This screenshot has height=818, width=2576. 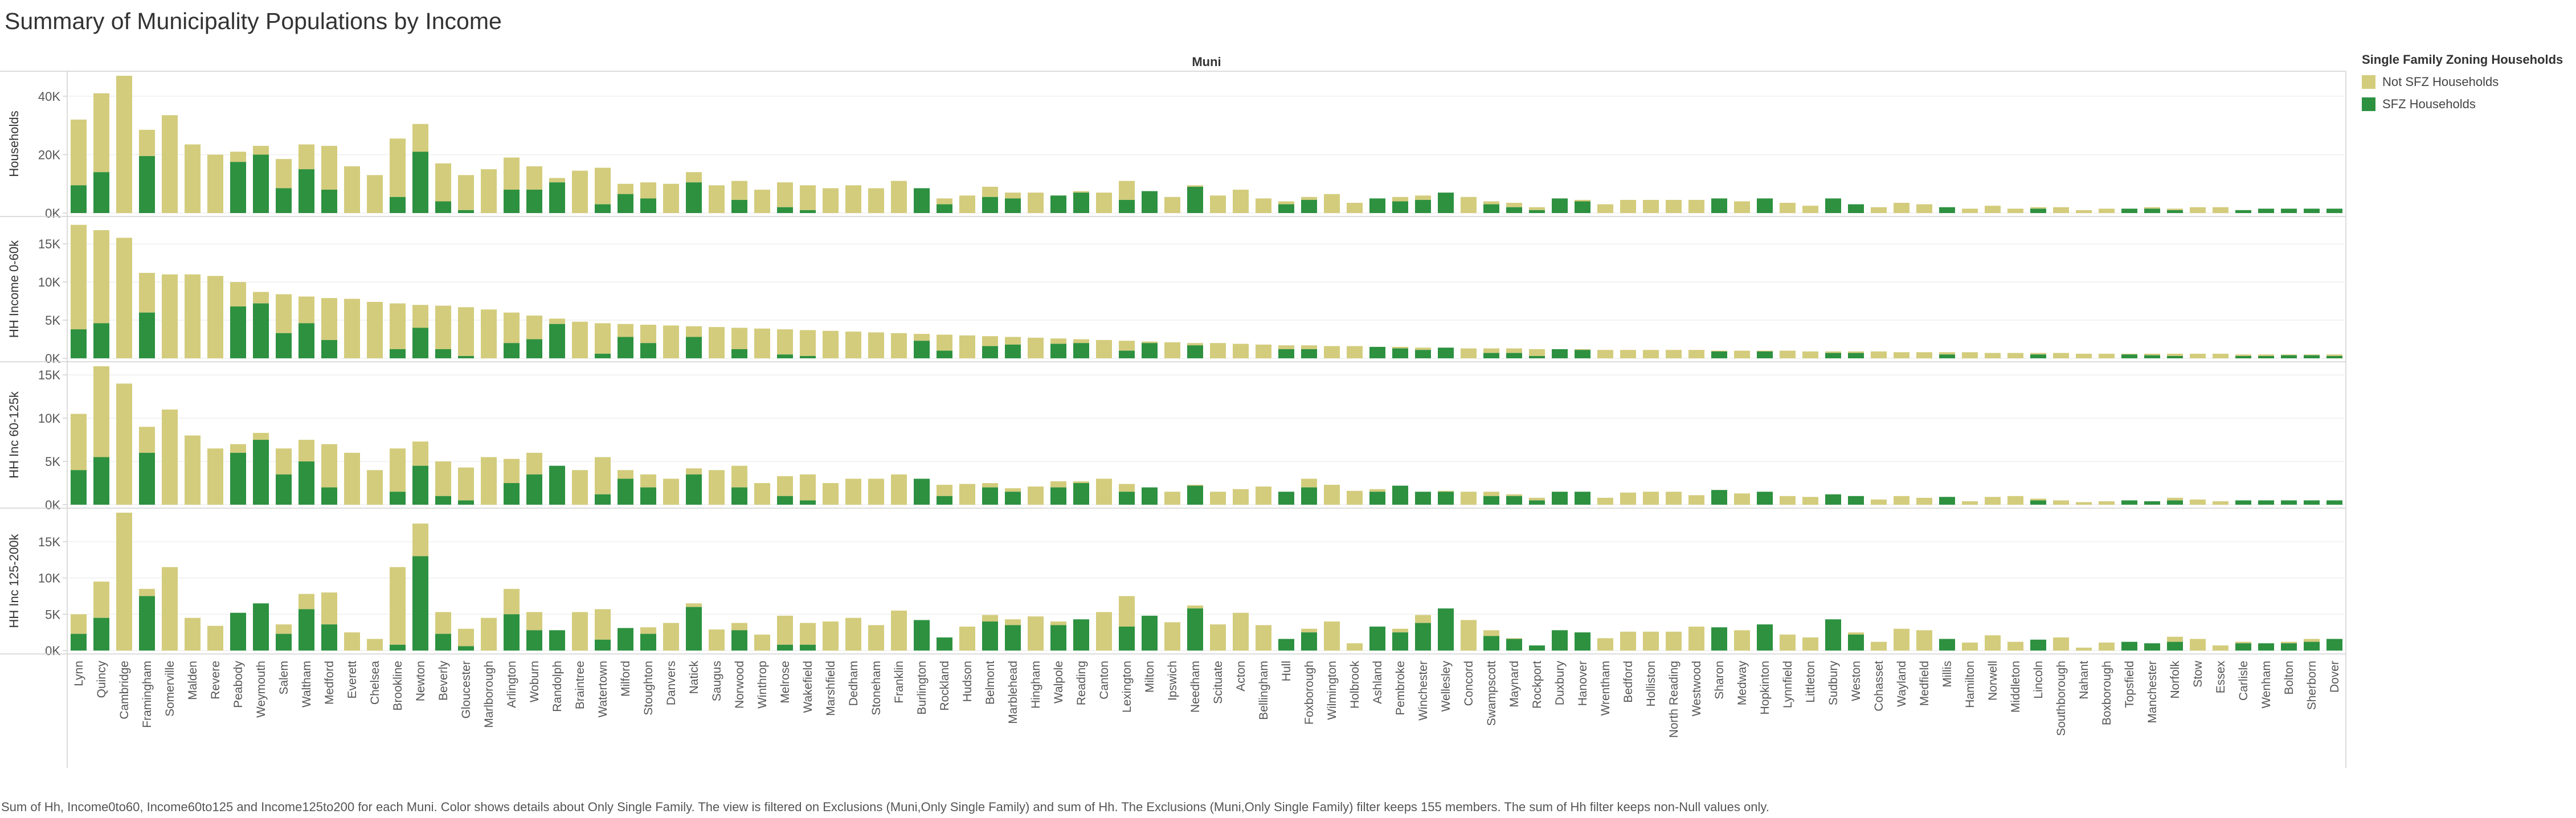 I want to click on x-tick-label: Millis, so click(x=1947, y=674).